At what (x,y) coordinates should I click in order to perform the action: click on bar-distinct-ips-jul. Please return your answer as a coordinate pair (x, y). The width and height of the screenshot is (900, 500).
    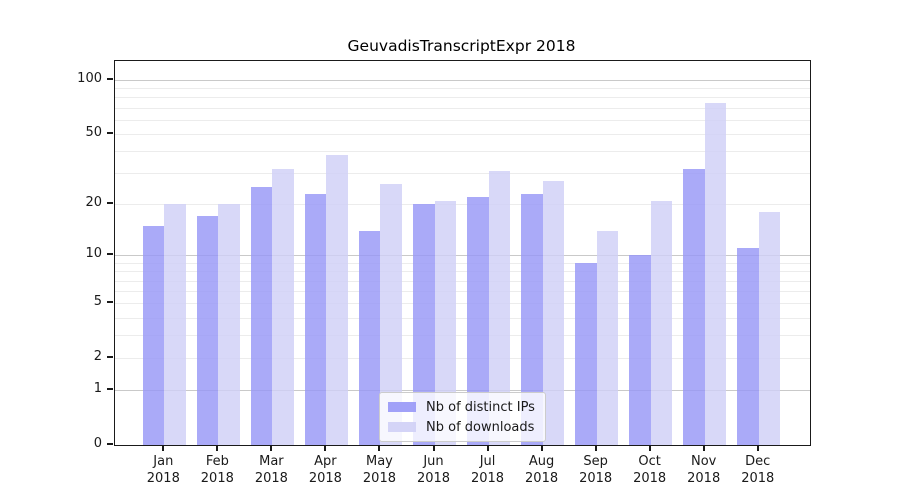
    Looking at the image, I should click on (478, 321).